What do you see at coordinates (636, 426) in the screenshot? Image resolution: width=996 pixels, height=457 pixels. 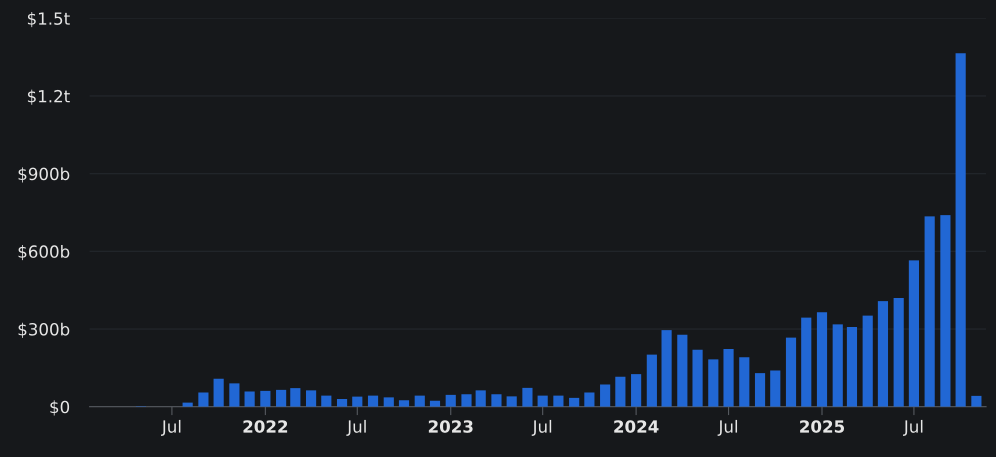 I see `x-tick-label: 2024` at bounding box center [636, 426].